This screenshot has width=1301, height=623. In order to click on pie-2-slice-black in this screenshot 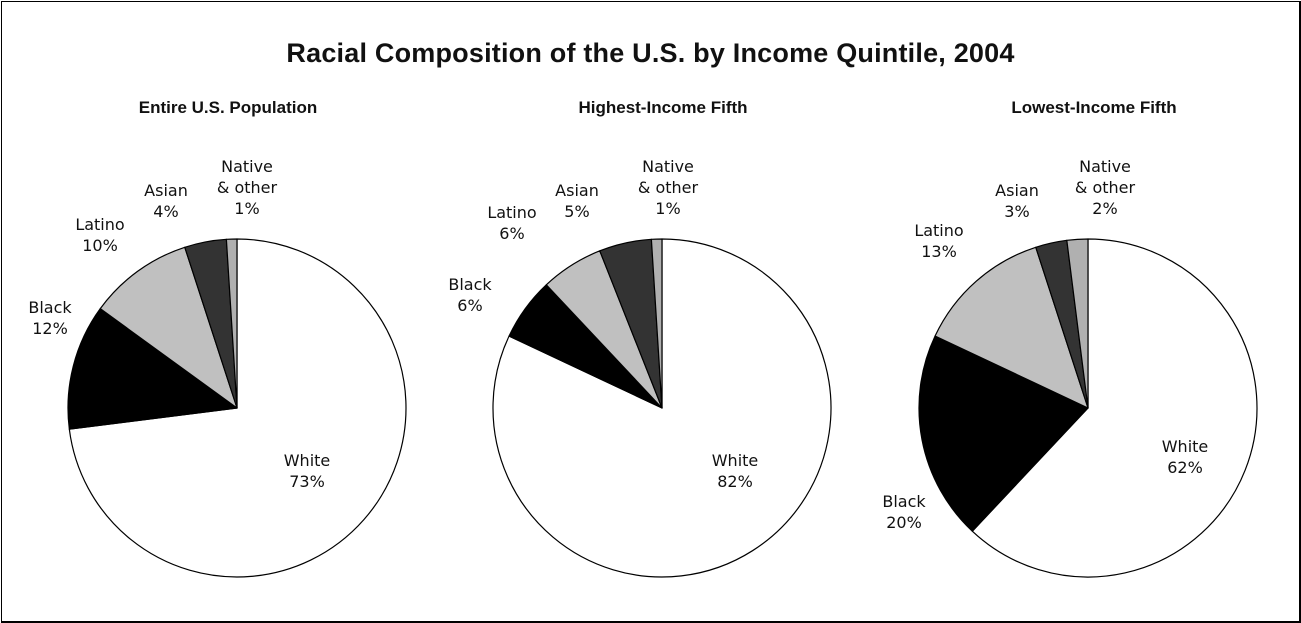, I will do `click(1003, 433)`.